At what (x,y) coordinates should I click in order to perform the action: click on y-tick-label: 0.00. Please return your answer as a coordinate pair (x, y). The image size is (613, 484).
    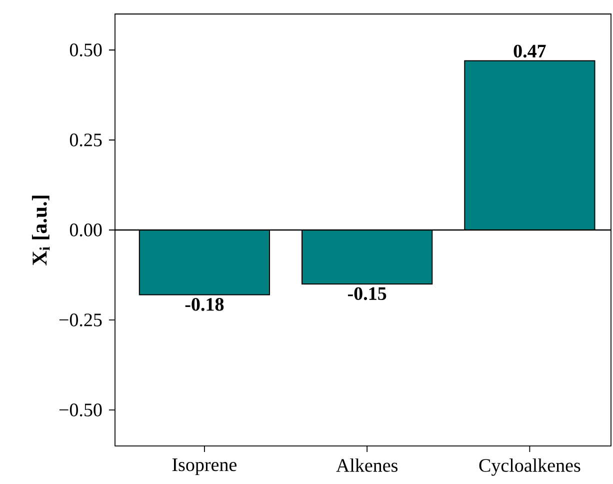
    Looking at the image, I should click on (86, 230).